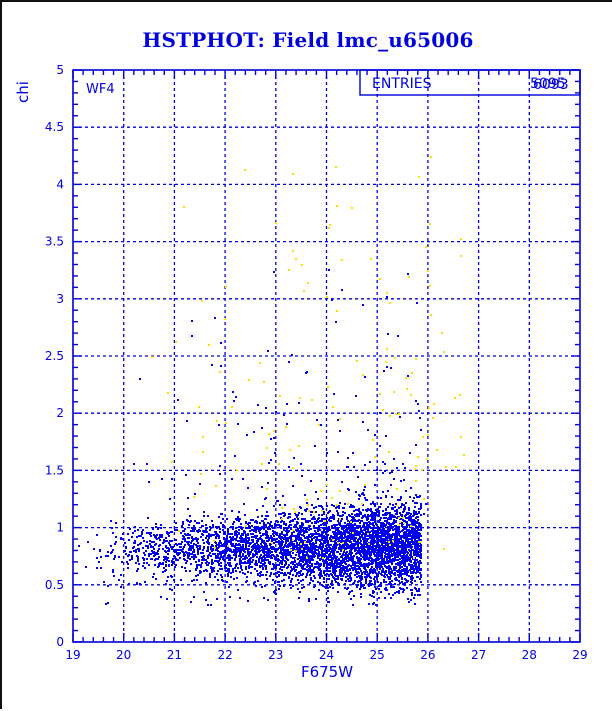 The height and width of the screenshot is (711, 612). What do you see at coordinates (275, 655) in the screenshot?
I see `x-tick-label: 23` at bounding box center [275, 655].